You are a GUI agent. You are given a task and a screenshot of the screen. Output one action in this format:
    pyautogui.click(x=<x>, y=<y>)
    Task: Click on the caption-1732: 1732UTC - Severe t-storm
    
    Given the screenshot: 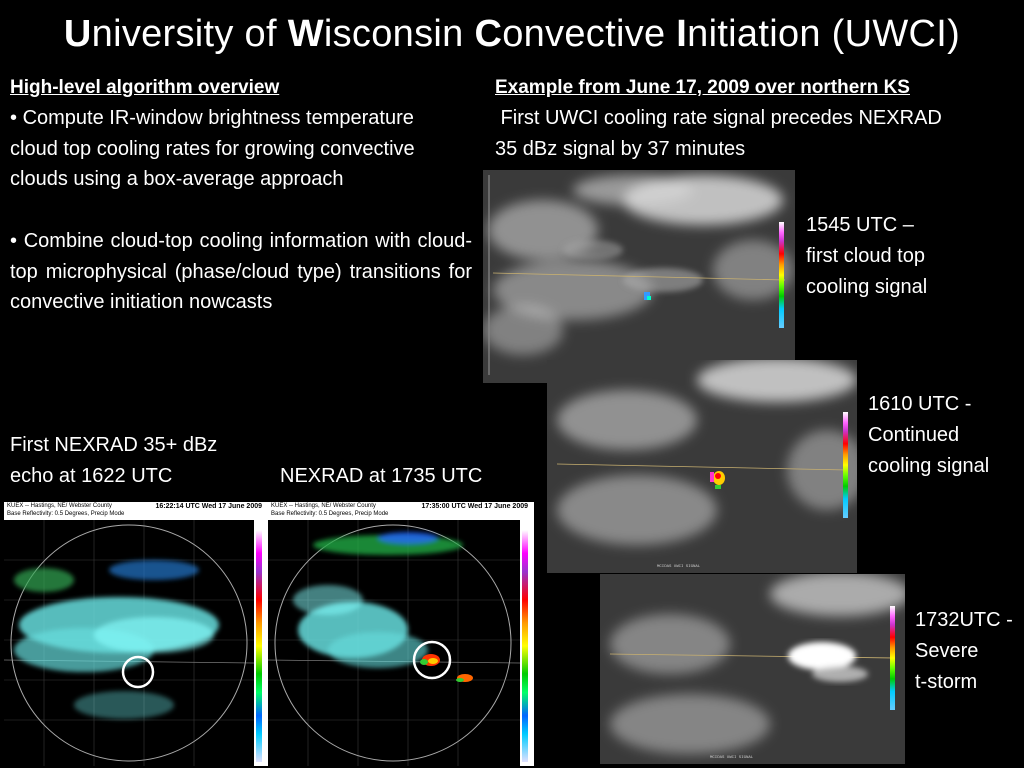 What is the action you would take?
    pyautogui.click(x=964, y=651)
    